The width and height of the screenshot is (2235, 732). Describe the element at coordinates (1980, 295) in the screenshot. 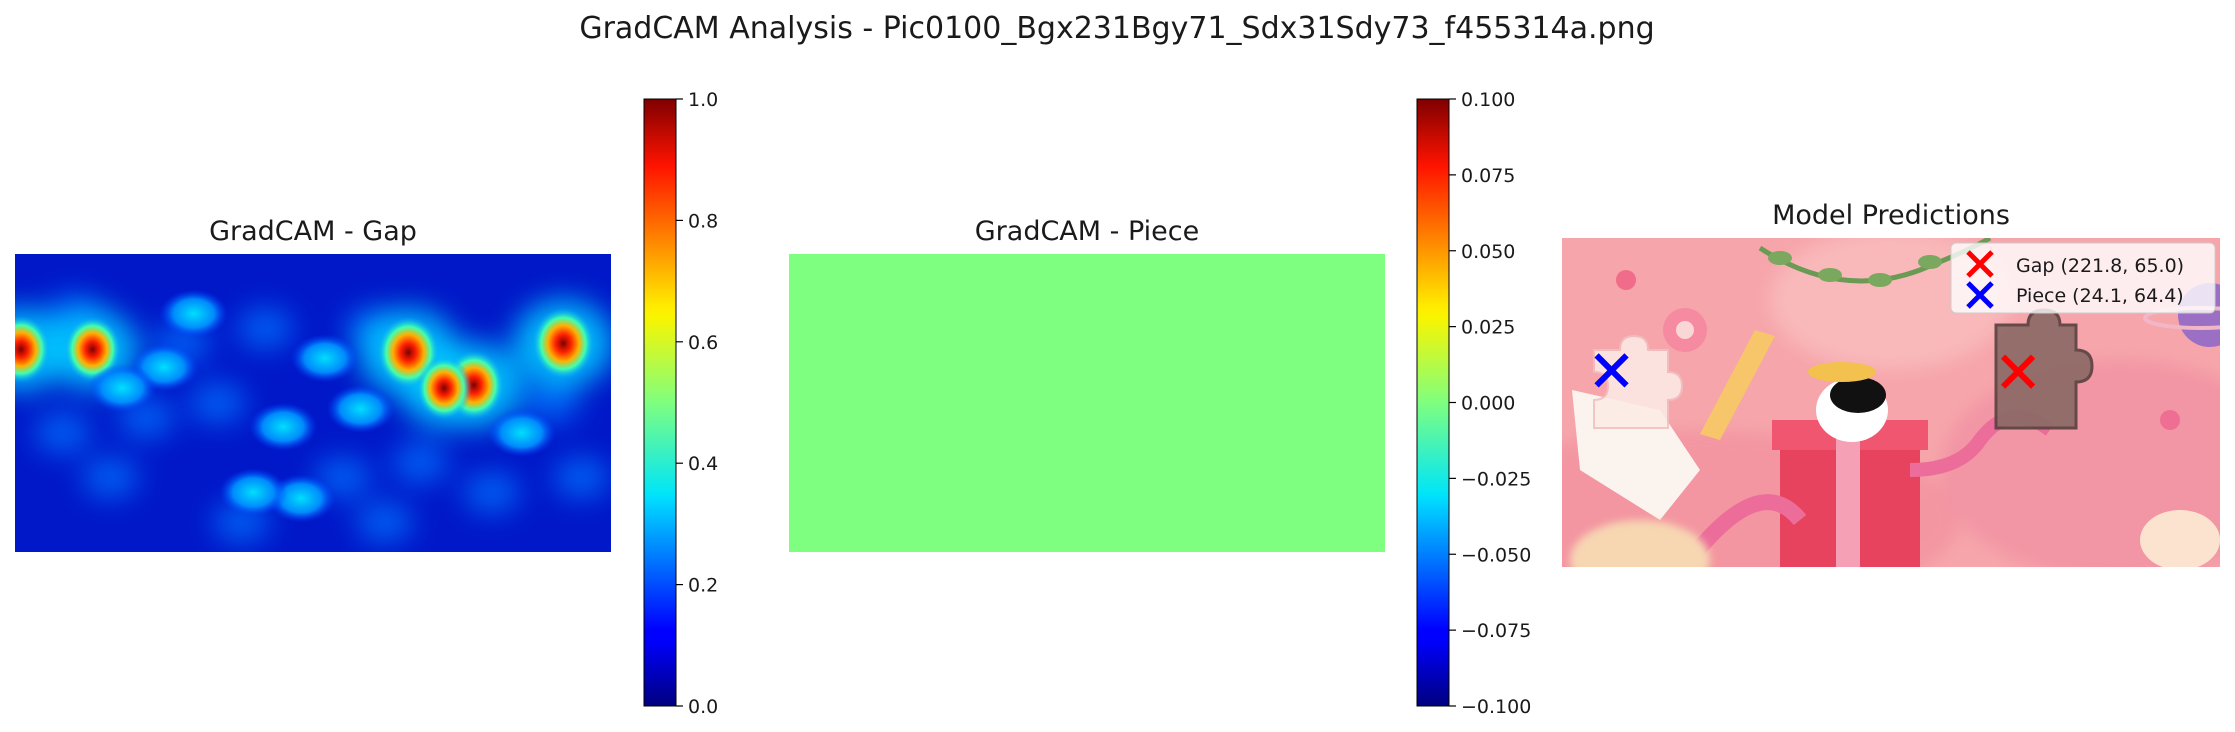

I see `legend-piece-marker-icon` at that location.